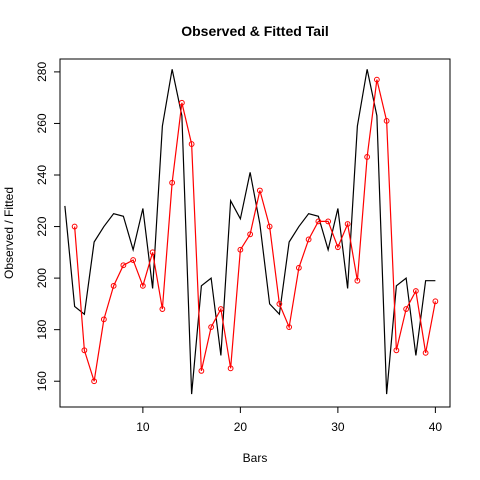 Image resolution: width=480 pixels, height=480 pixels. Describe the element at coordinates (241, 427) in the screenshot. I see `x-tick-label: 20` at that location.